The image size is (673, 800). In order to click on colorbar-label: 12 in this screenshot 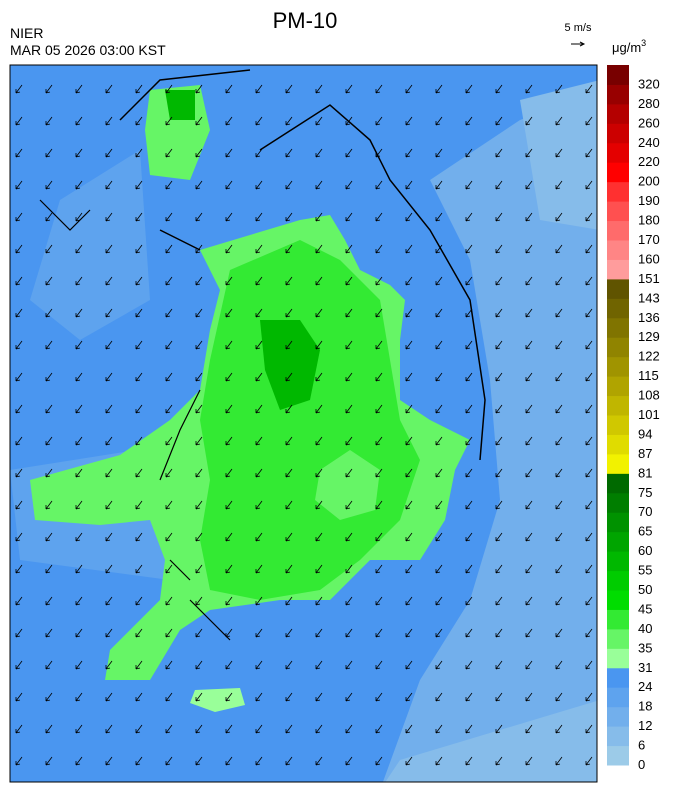, I will do `click(645, 725)`.